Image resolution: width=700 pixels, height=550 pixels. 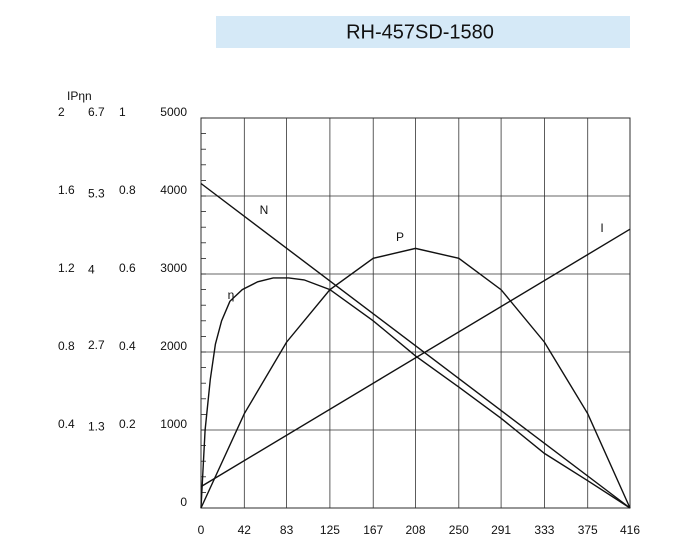 I want to click on y-tick-label: 4, so click(x=91, y=269).